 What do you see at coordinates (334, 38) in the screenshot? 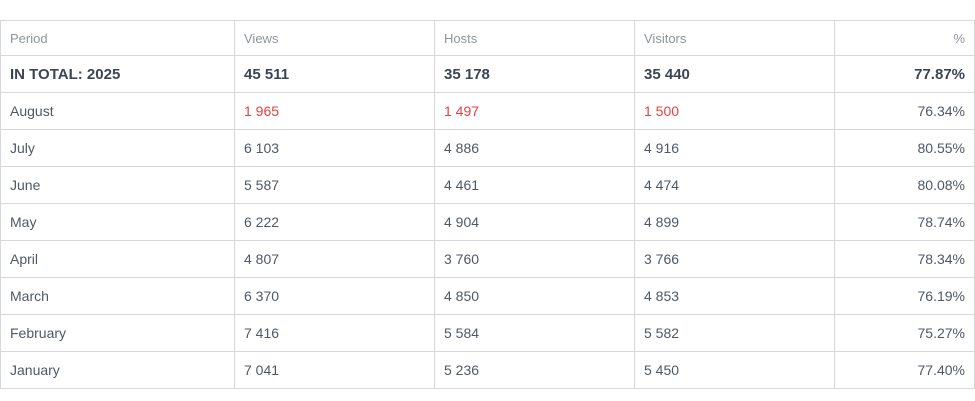
I see `header-views: Views` at bounding box center [334, 38].